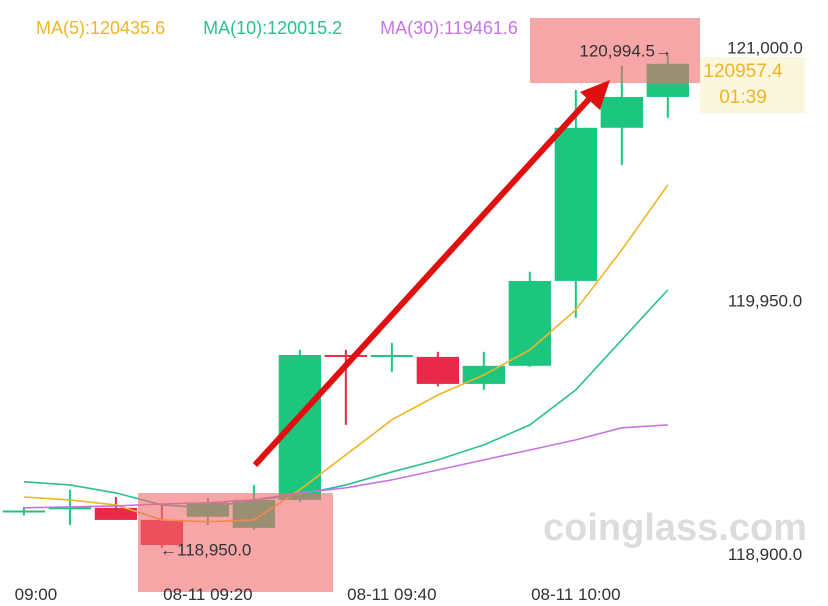 This screenshot has width=828, height=606. What do you see at coordinates (575, 594) in the screenshot?
I see `x-tick-label: 08-11 10:00` at bounding box center [575, 594].